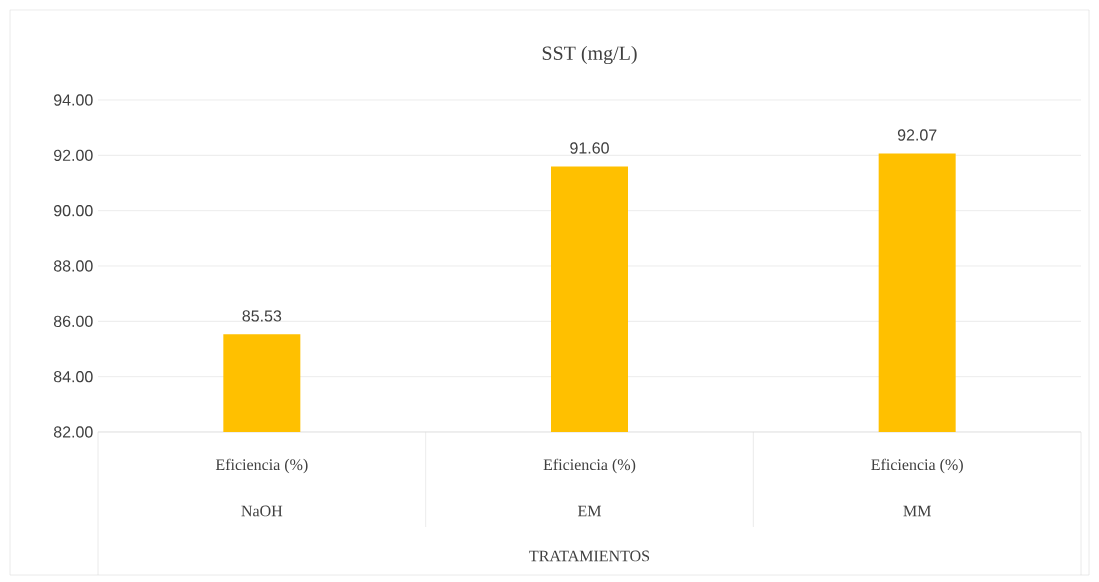 Image resolution: width=1099 pixels, height=582 pixels. I want to click on y-tick-label: 86.00, so click(73, 321).